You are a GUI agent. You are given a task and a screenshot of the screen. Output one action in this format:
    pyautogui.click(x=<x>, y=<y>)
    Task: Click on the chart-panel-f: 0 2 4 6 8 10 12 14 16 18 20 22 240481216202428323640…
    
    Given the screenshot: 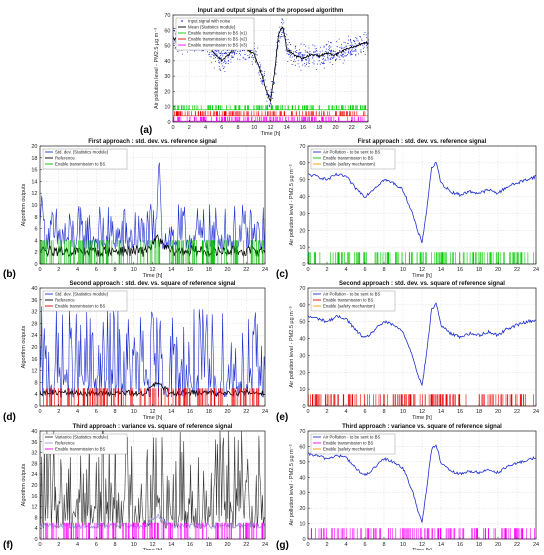 What is the action you would take?
    pyautogui.click(x=135, y=489)
    